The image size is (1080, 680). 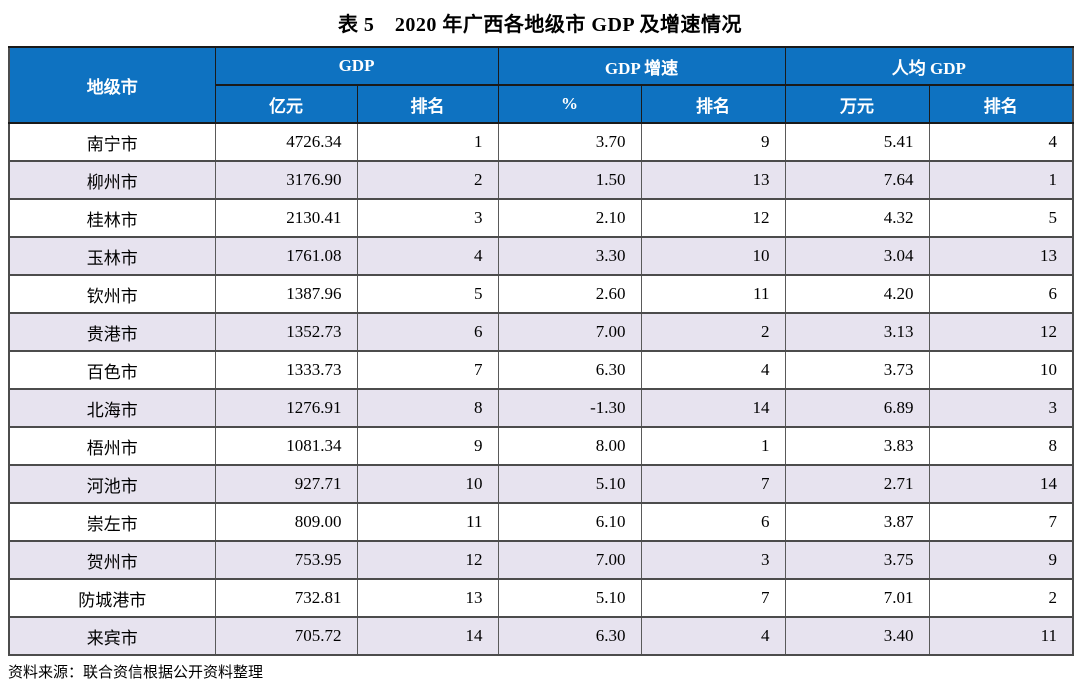 I want to click on header-gdp-unit: 亿元, so click(x=286, y=104).